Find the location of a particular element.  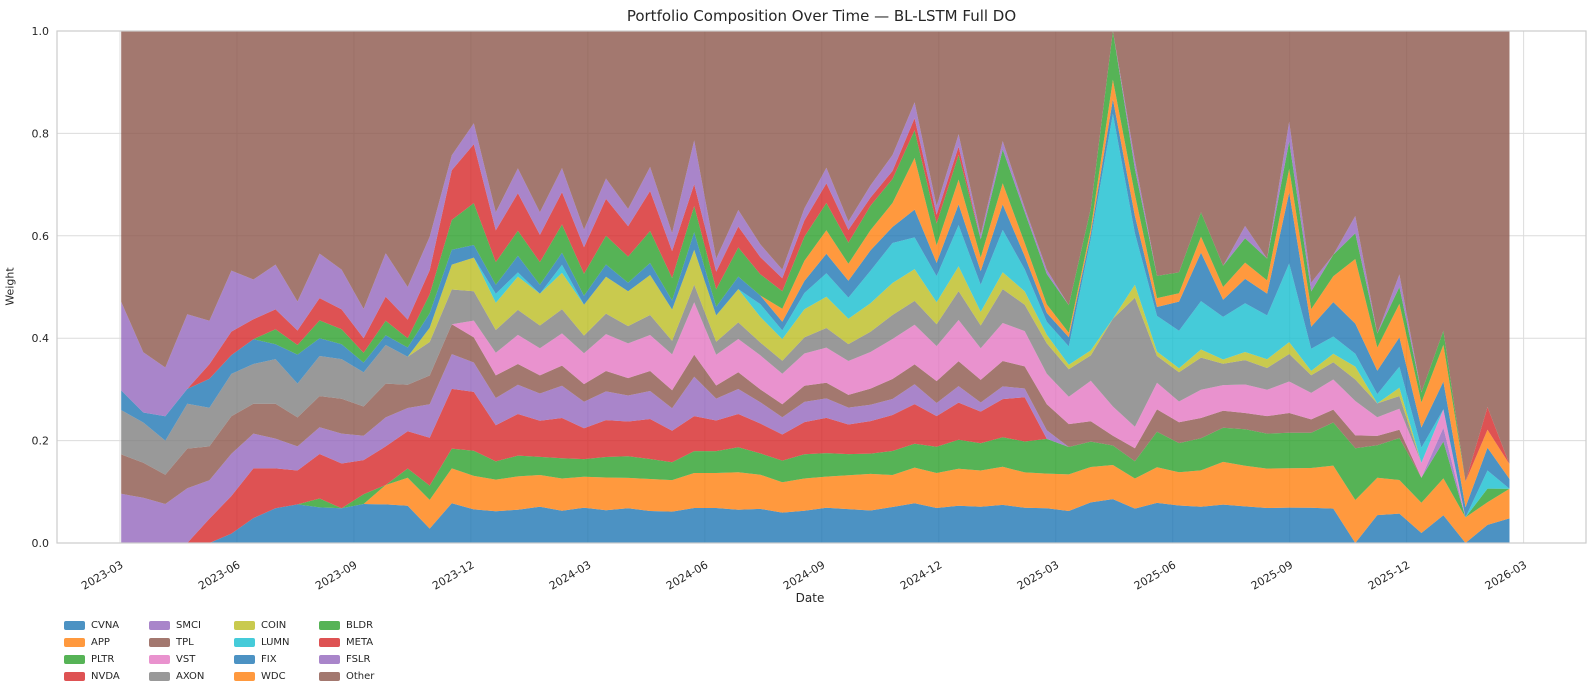

y-tick-label: 0.8 is located at coordinates (41, 133).